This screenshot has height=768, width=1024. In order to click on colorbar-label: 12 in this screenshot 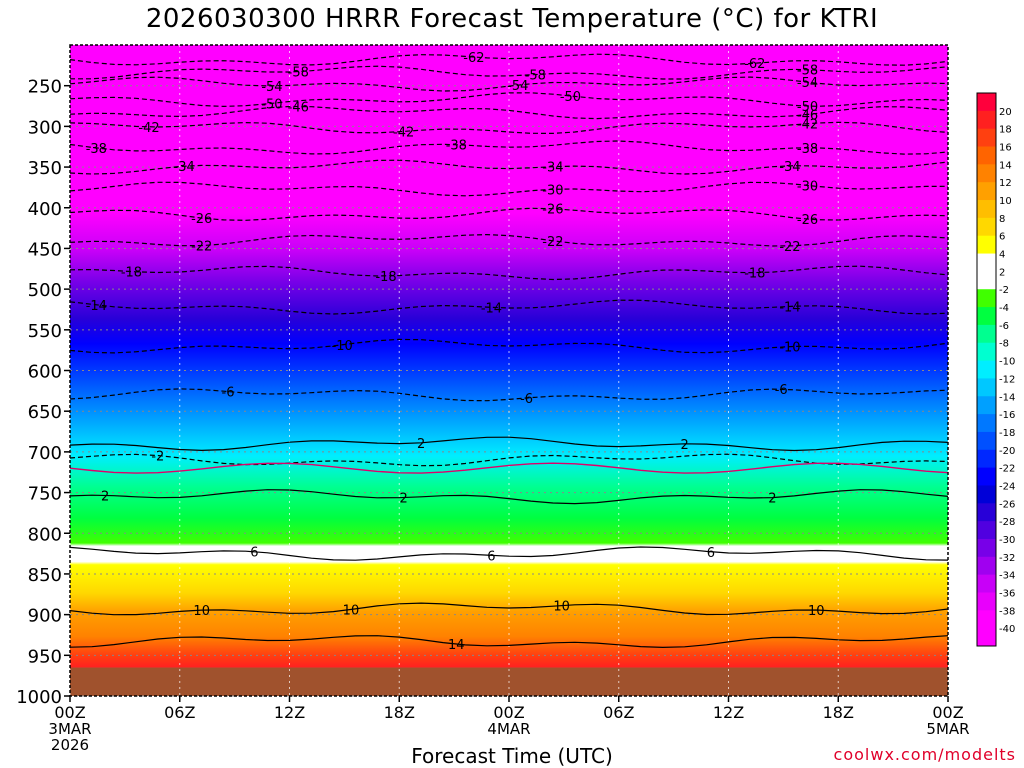, I will do `click(1005, 183)`.